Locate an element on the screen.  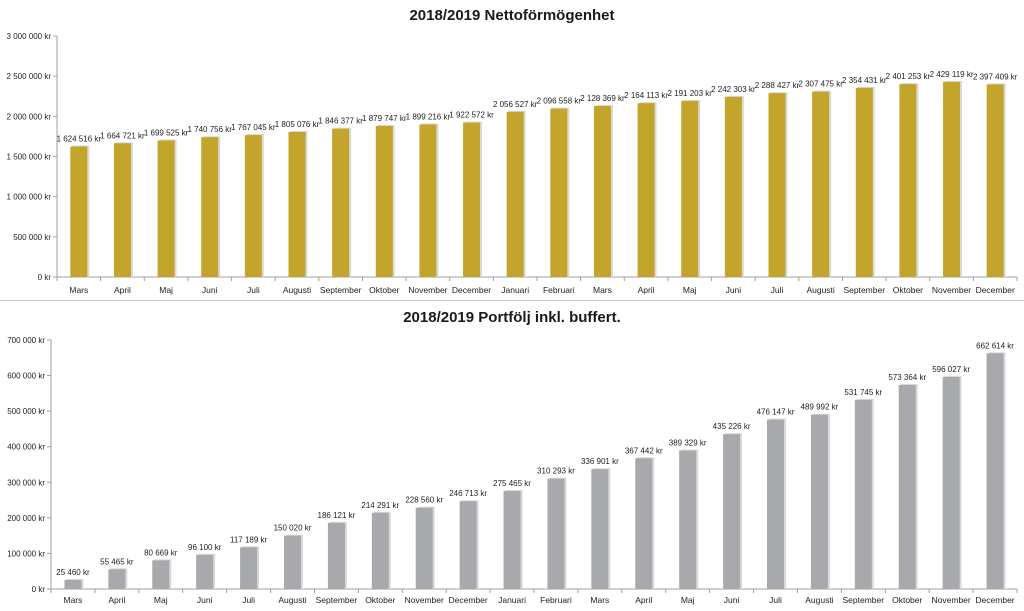
y-tick-label: 200 000 kr is located at coordinates (26, 518).